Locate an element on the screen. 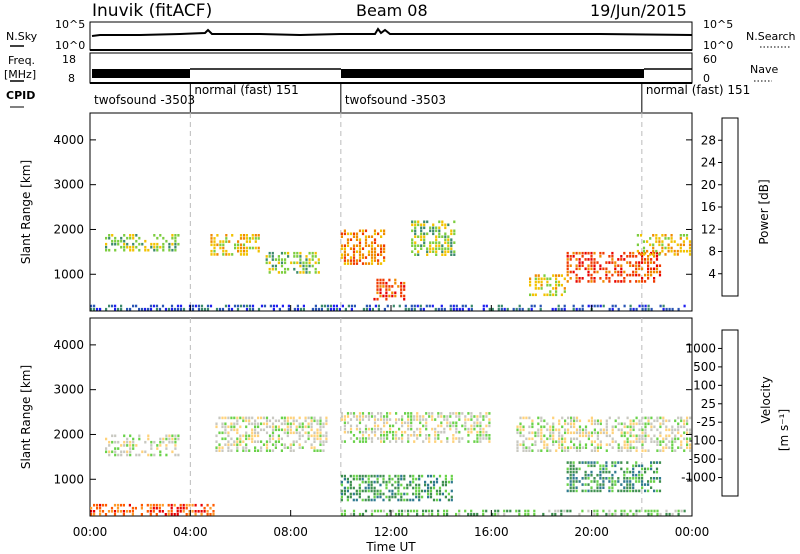  nsearch-label: N.Search is located at coordinates (771, 36).